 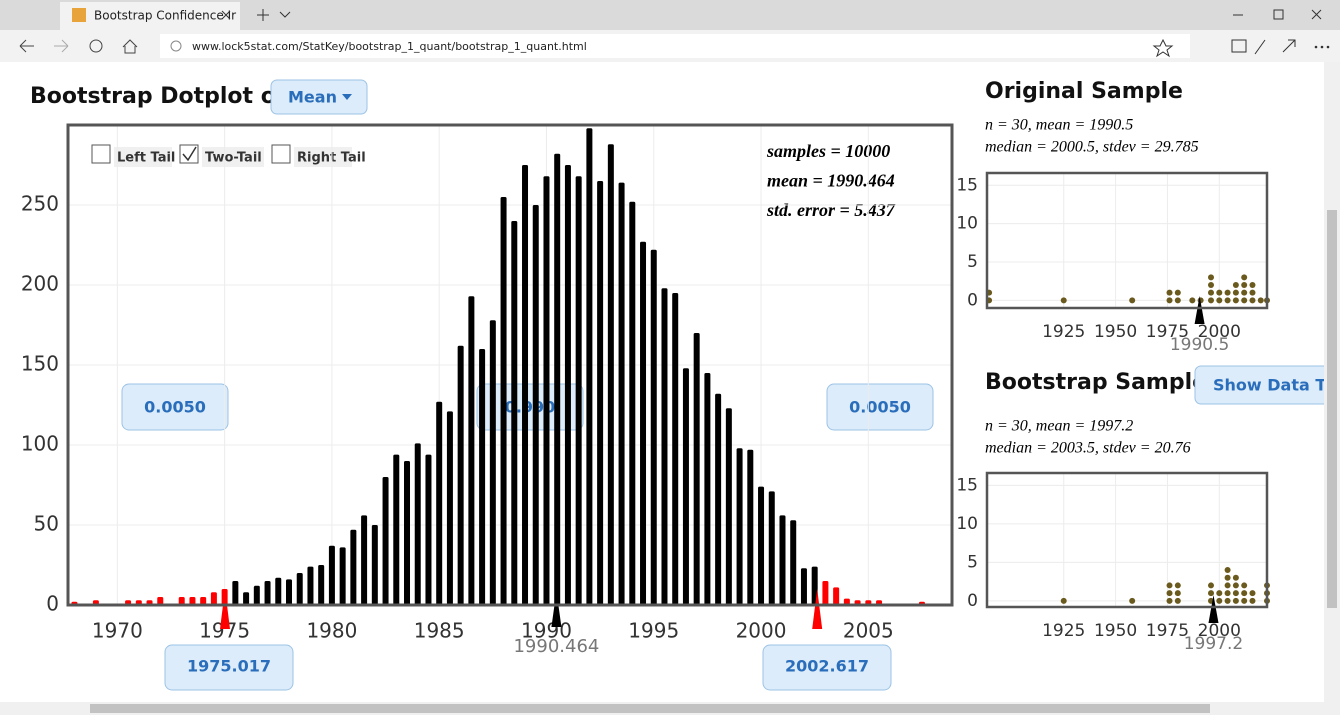 I want to click on heading: Bootstrap Dotplot of, so click(x=158, y=96).